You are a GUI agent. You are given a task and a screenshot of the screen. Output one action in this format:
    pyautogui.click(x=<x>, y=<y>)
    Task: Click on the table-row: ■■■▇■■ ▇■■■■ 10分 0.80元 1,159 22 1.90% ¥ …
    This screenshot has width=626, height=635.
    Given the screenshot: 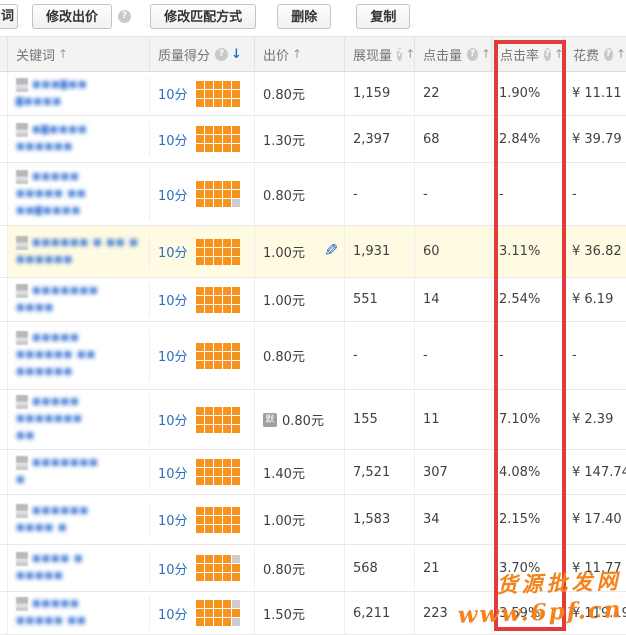 What is the action you would take?
    pyautogui.click(x=313, y=94)
    